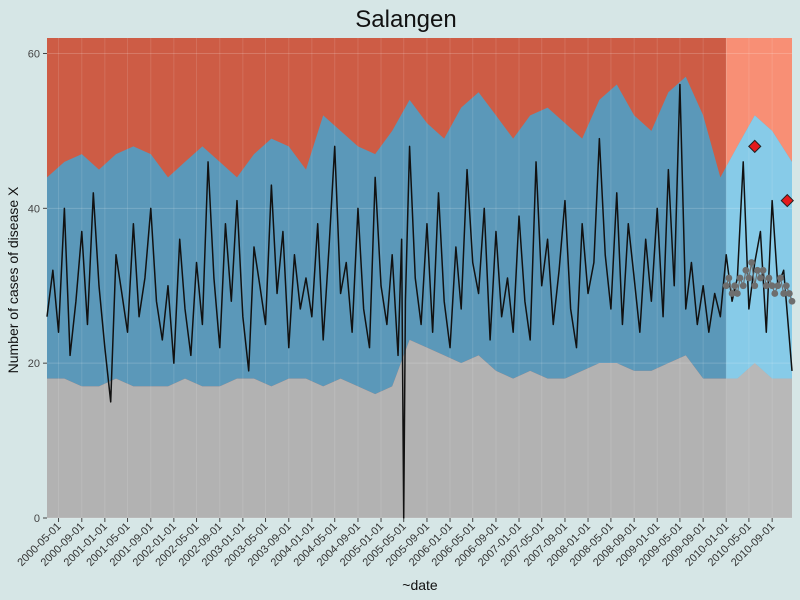  What do you see at coordinates (34, 54) in the screenshot?
I see `y-tick-label: 60` at bounding box center [34, 54].